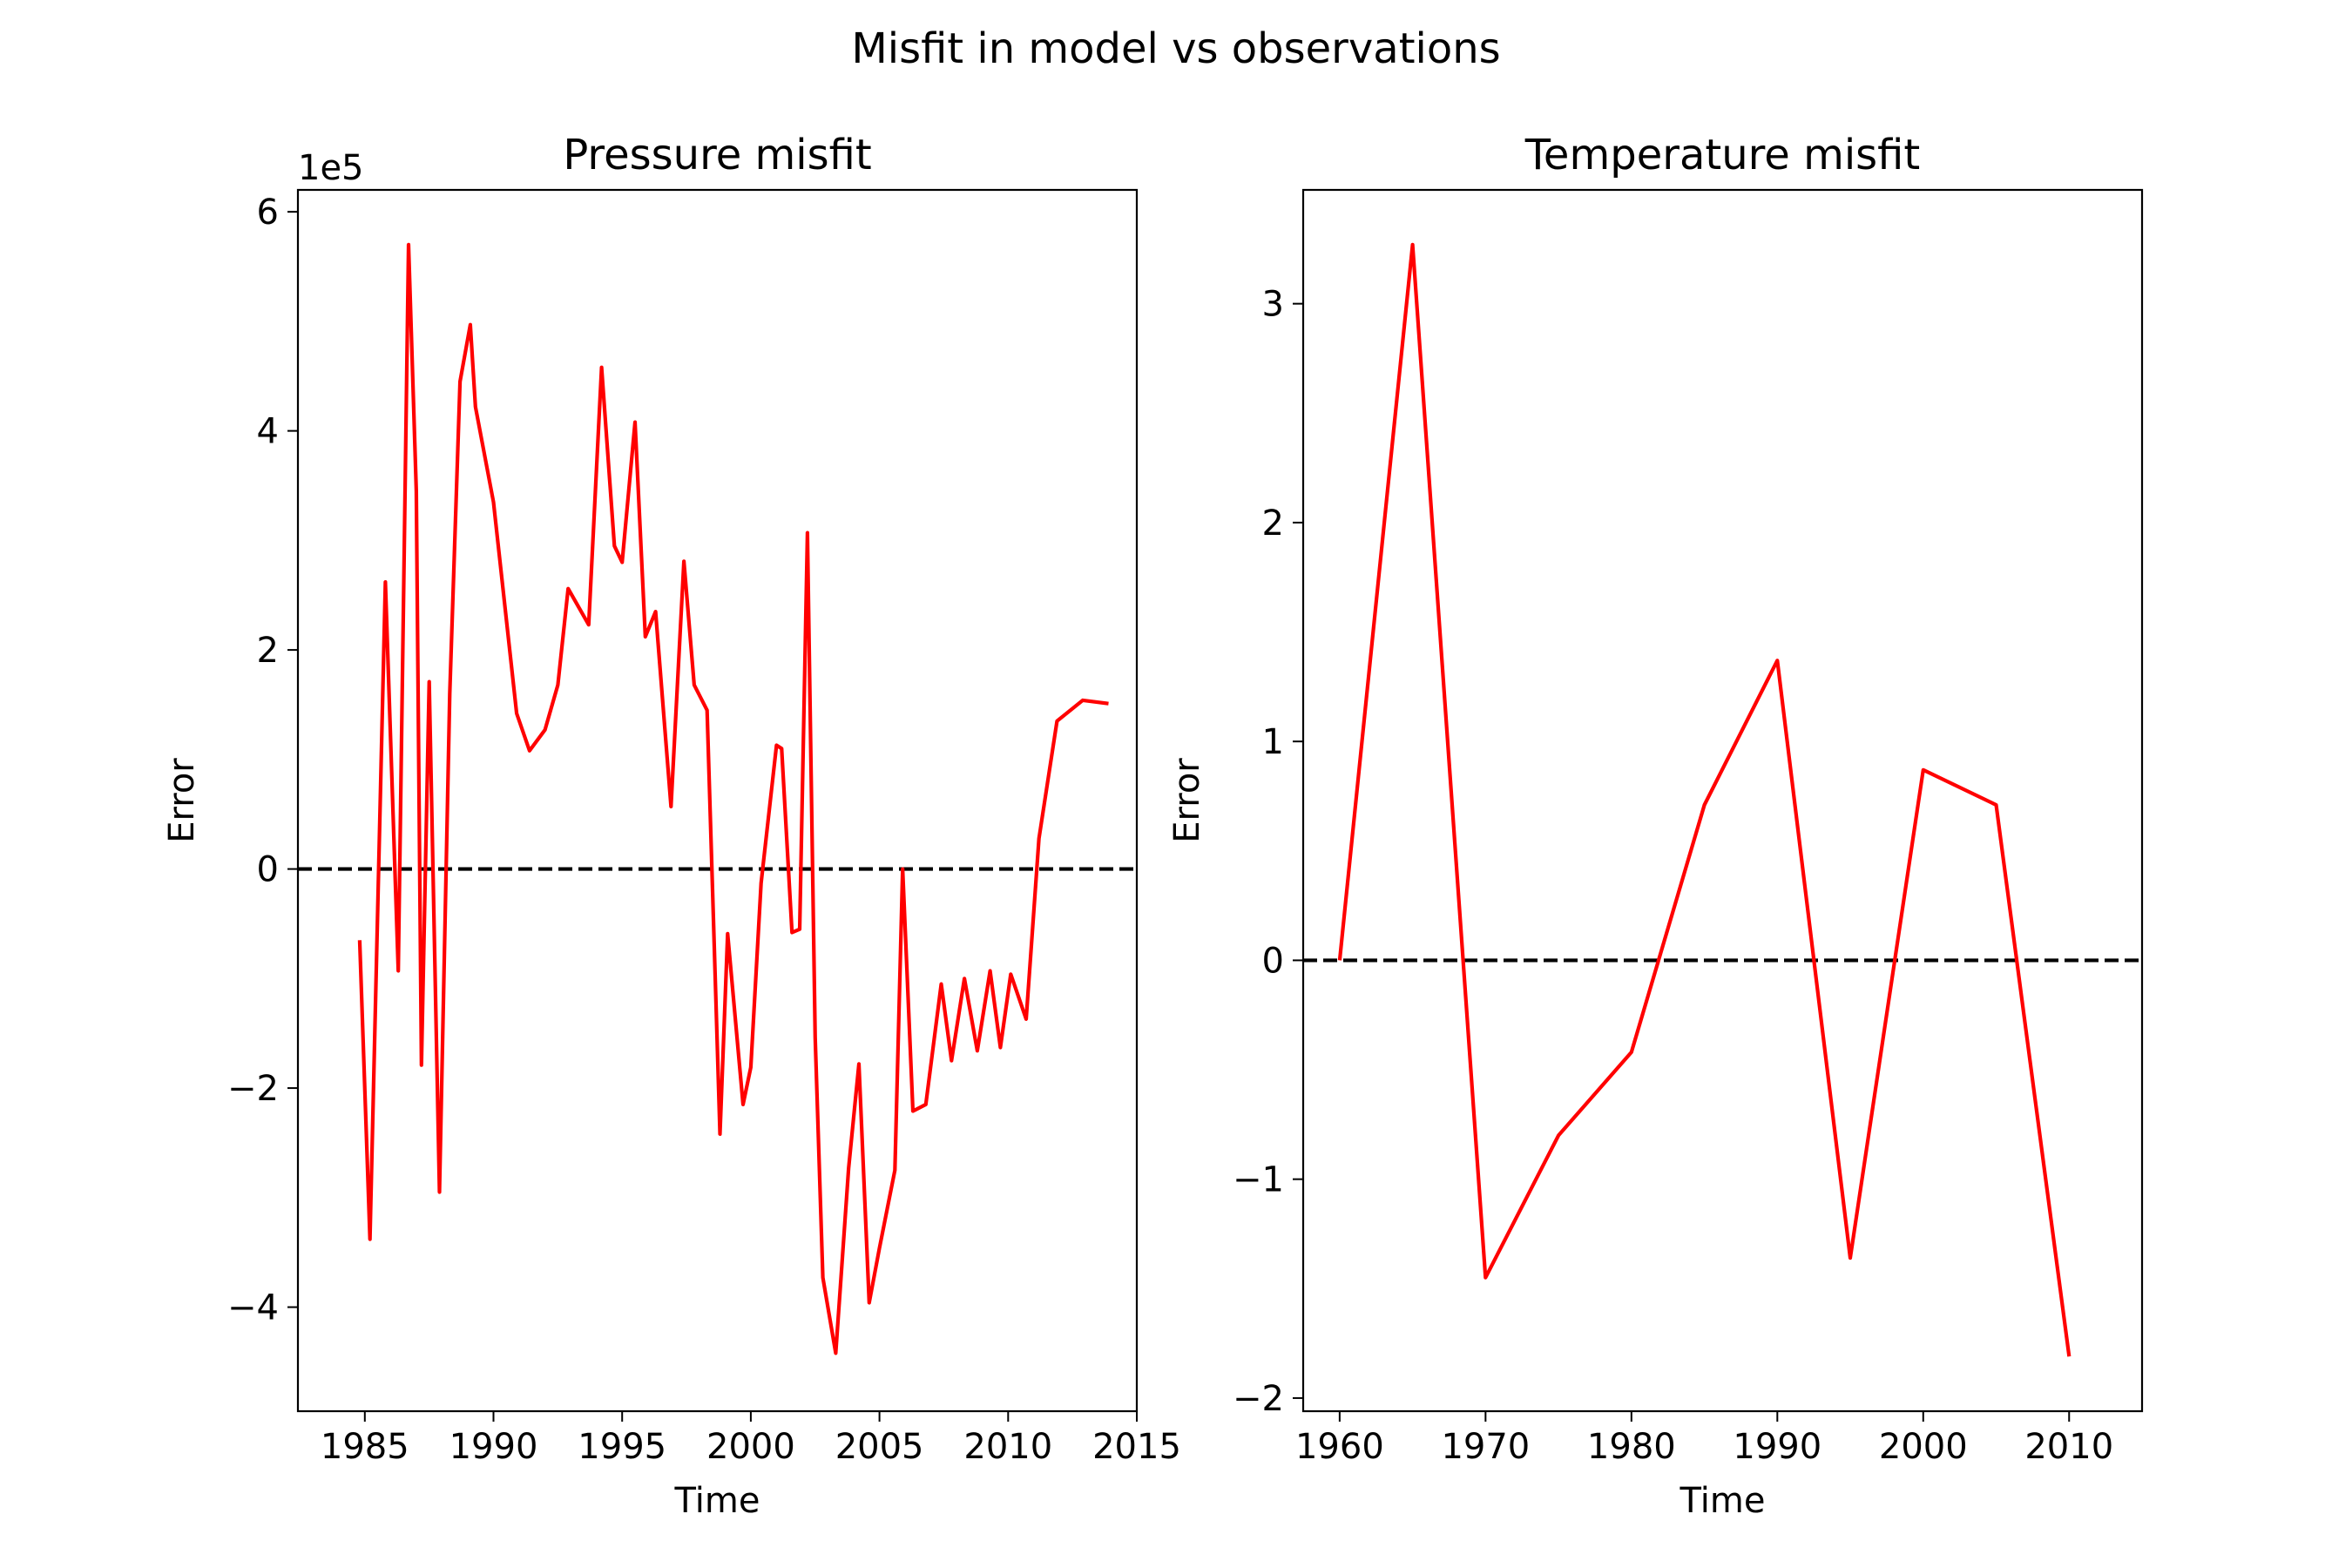 This screenshot has width=2352, height=1568. Describe the element at coordinates (717, 1501) in the screenshot. I see `pressure-x-axis-label: Time` at that location.